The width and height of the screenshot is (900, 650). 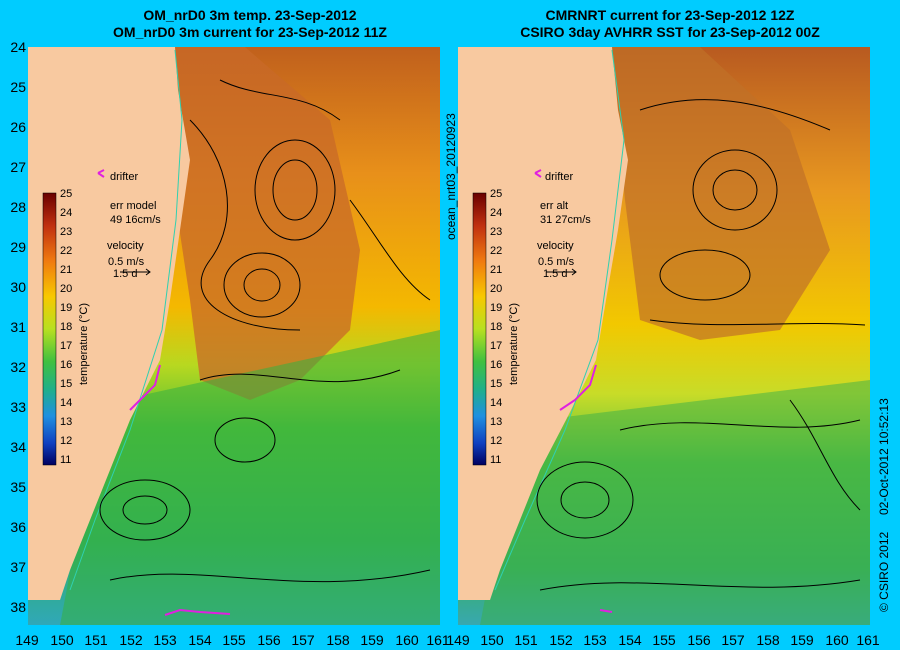 I want to click on colorbar-right-label: temperature (°C), so click(x=514, y=343).